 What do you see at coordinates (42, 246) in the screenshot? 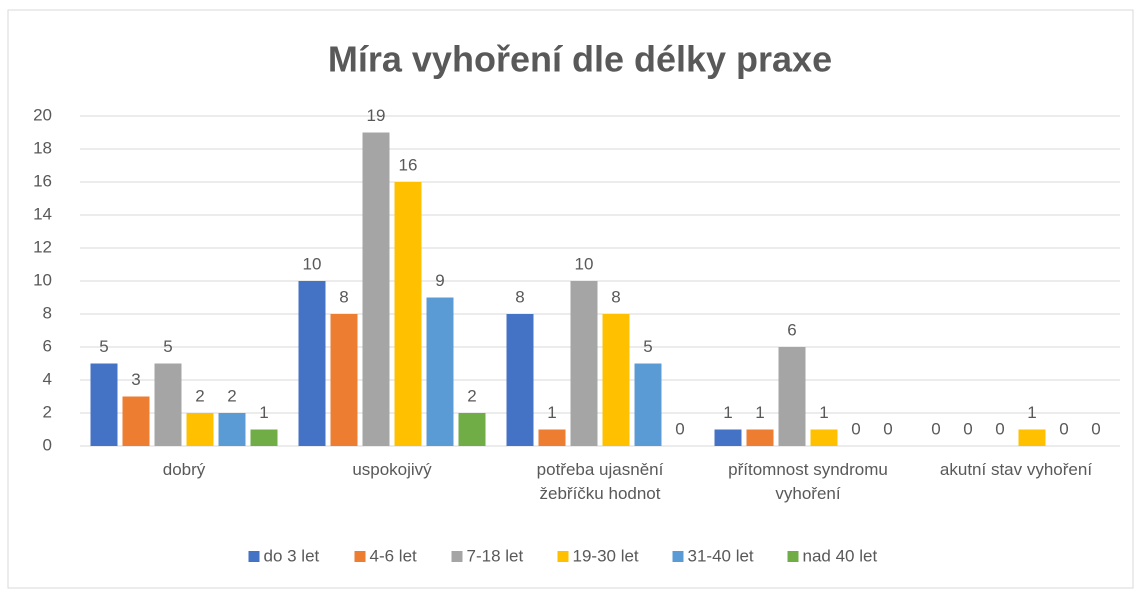
I see `y-tick-label: 12` at bounding box center [42, 246].